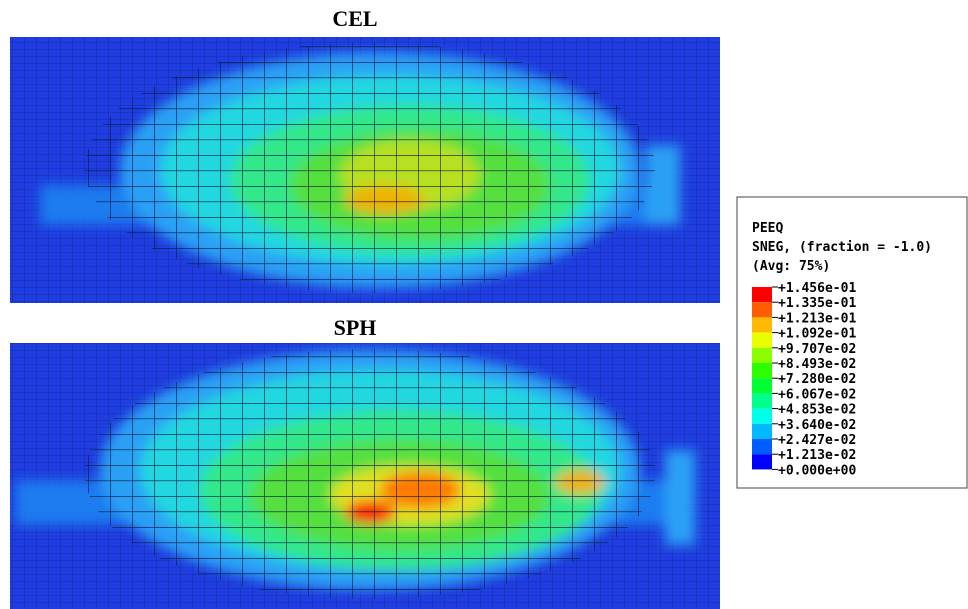 The image size is (968, 609). What do you see at coordinates (817, 410) in the screenshot?
I see `legend-label: +4.853e-02` at bounding box center [817, 410].